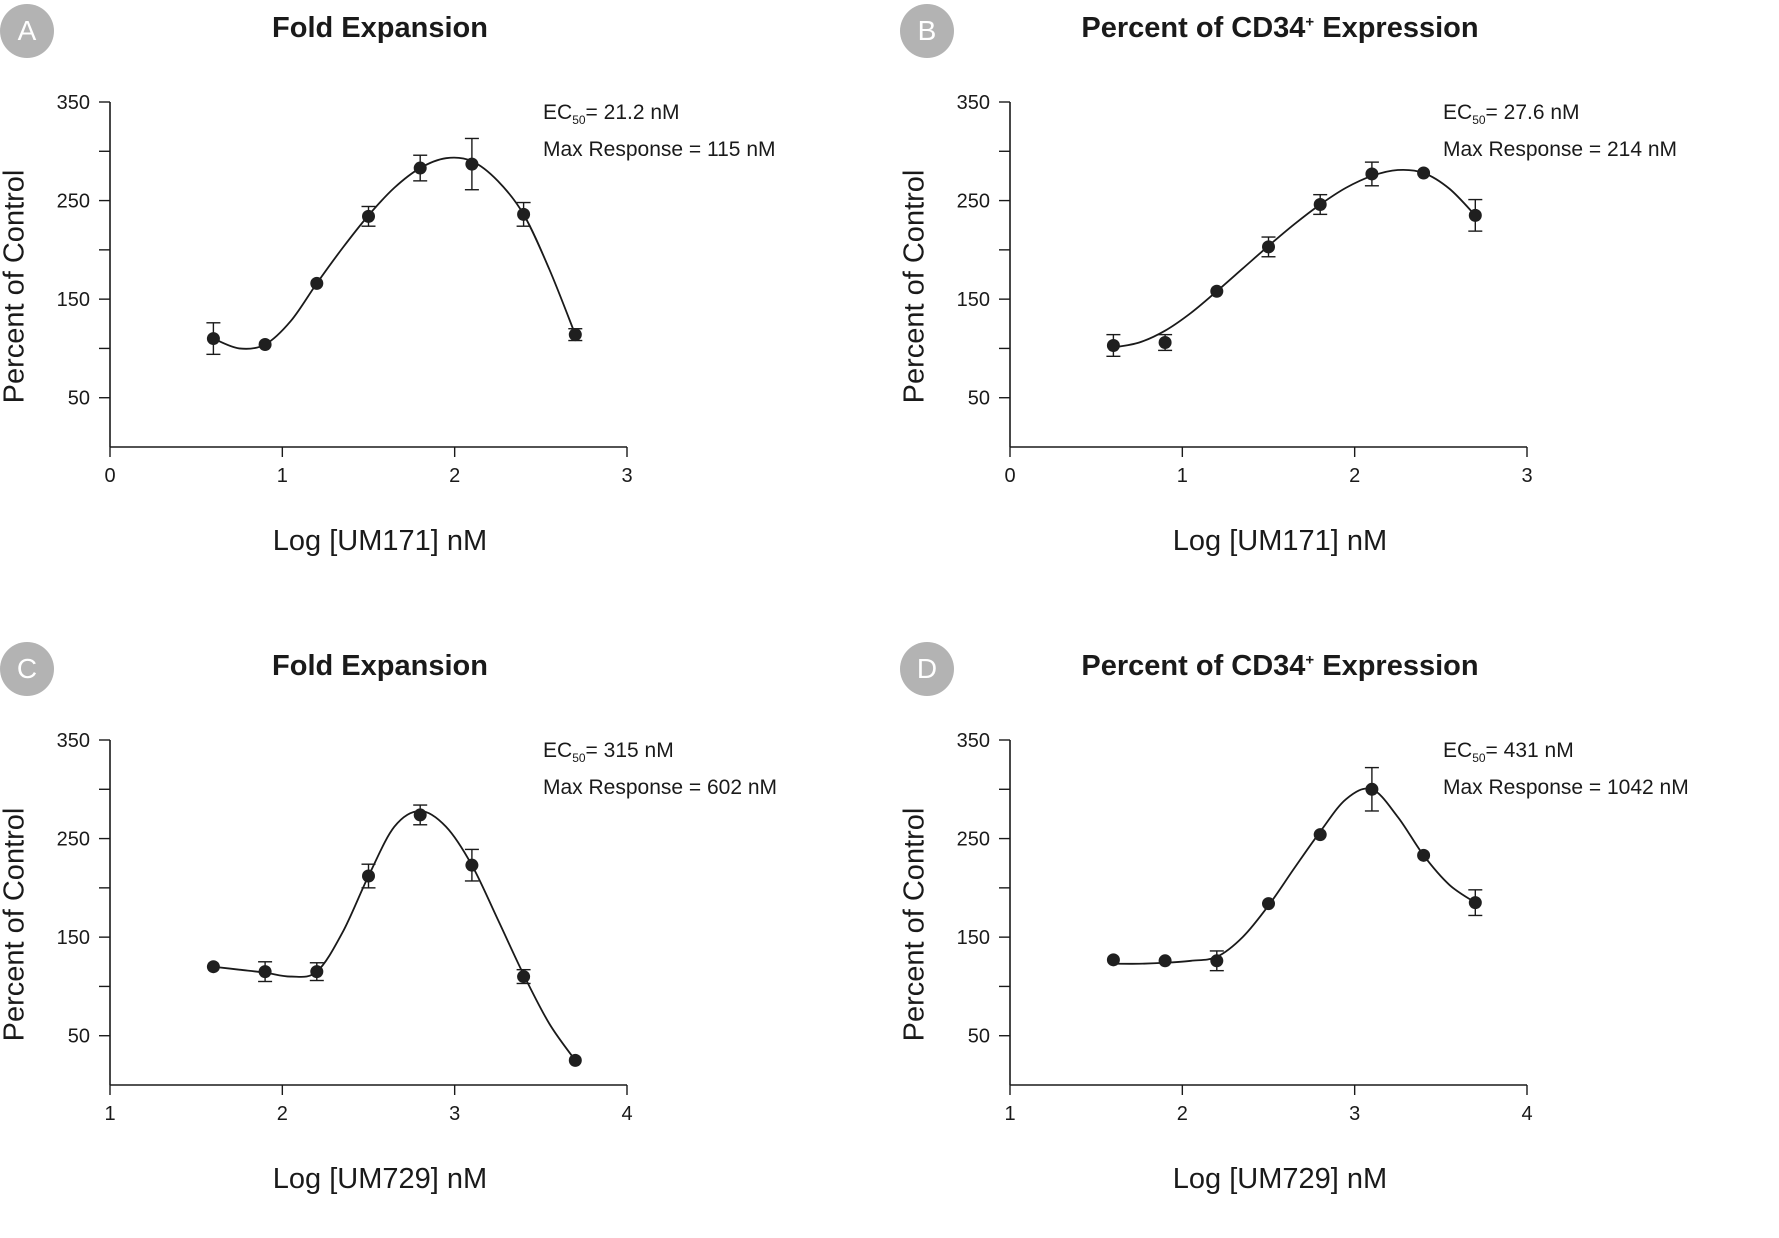 This screenshot has width=1779, height=1238. Describe the element at coordinates (660, 769) in the screenshot. I see `ec50-annotation: EC50= 315 nM Max Response = 602 nM` at that location.